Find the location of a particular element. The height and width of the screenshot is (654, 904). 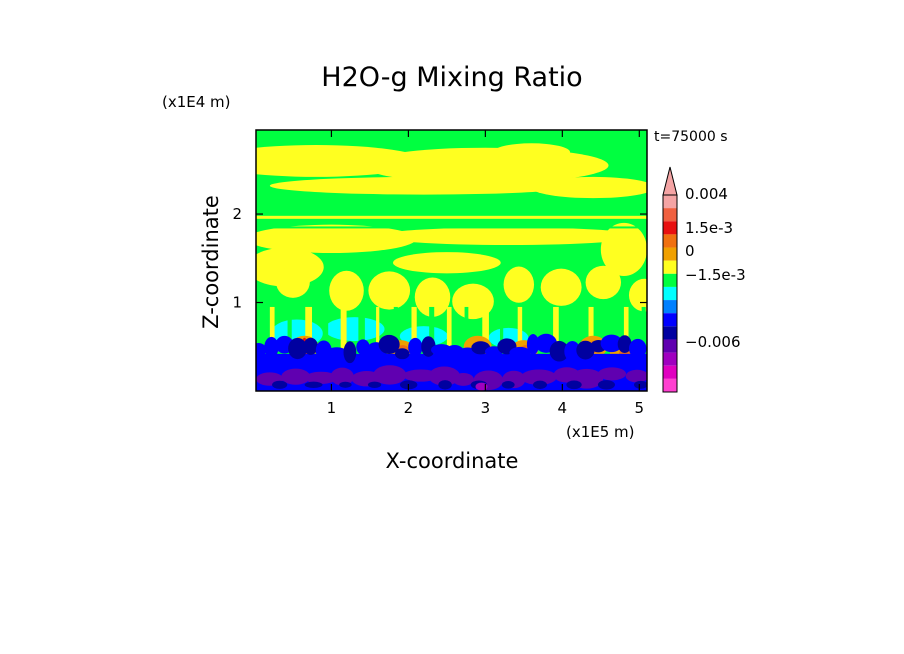

chart-title: H2O-g Mixing Ratio is located at coordinates (451, 77).